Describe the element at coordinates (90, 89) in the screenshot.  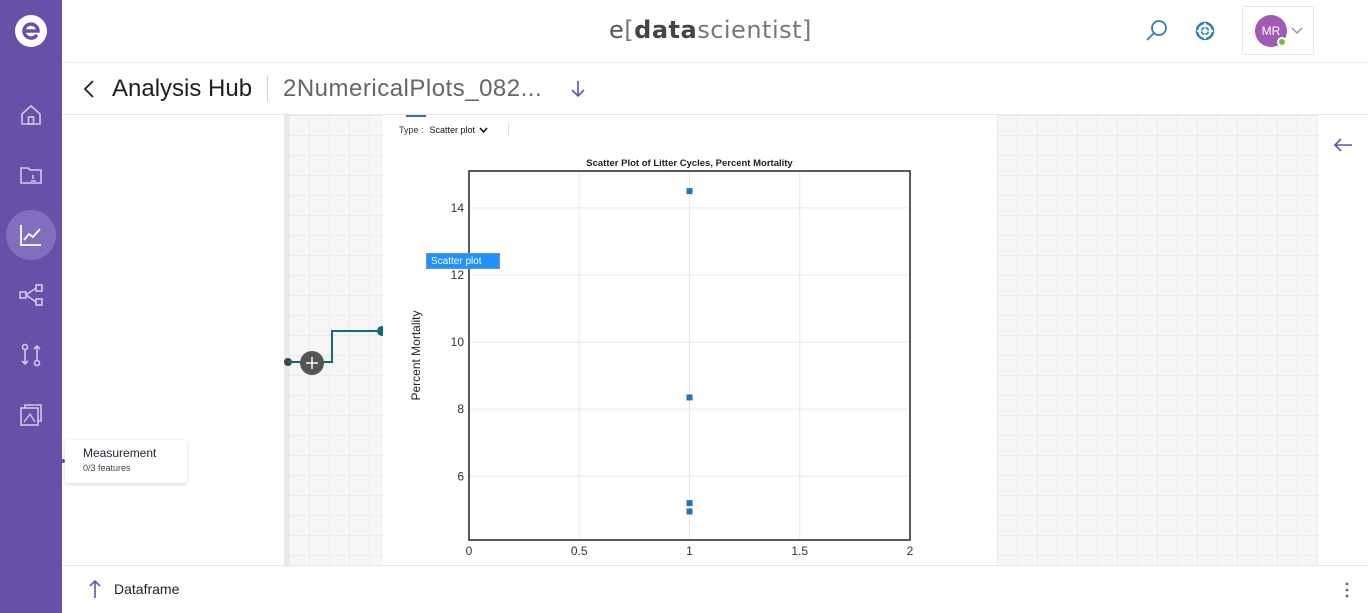
I see `back-arrow-icon` at that location.